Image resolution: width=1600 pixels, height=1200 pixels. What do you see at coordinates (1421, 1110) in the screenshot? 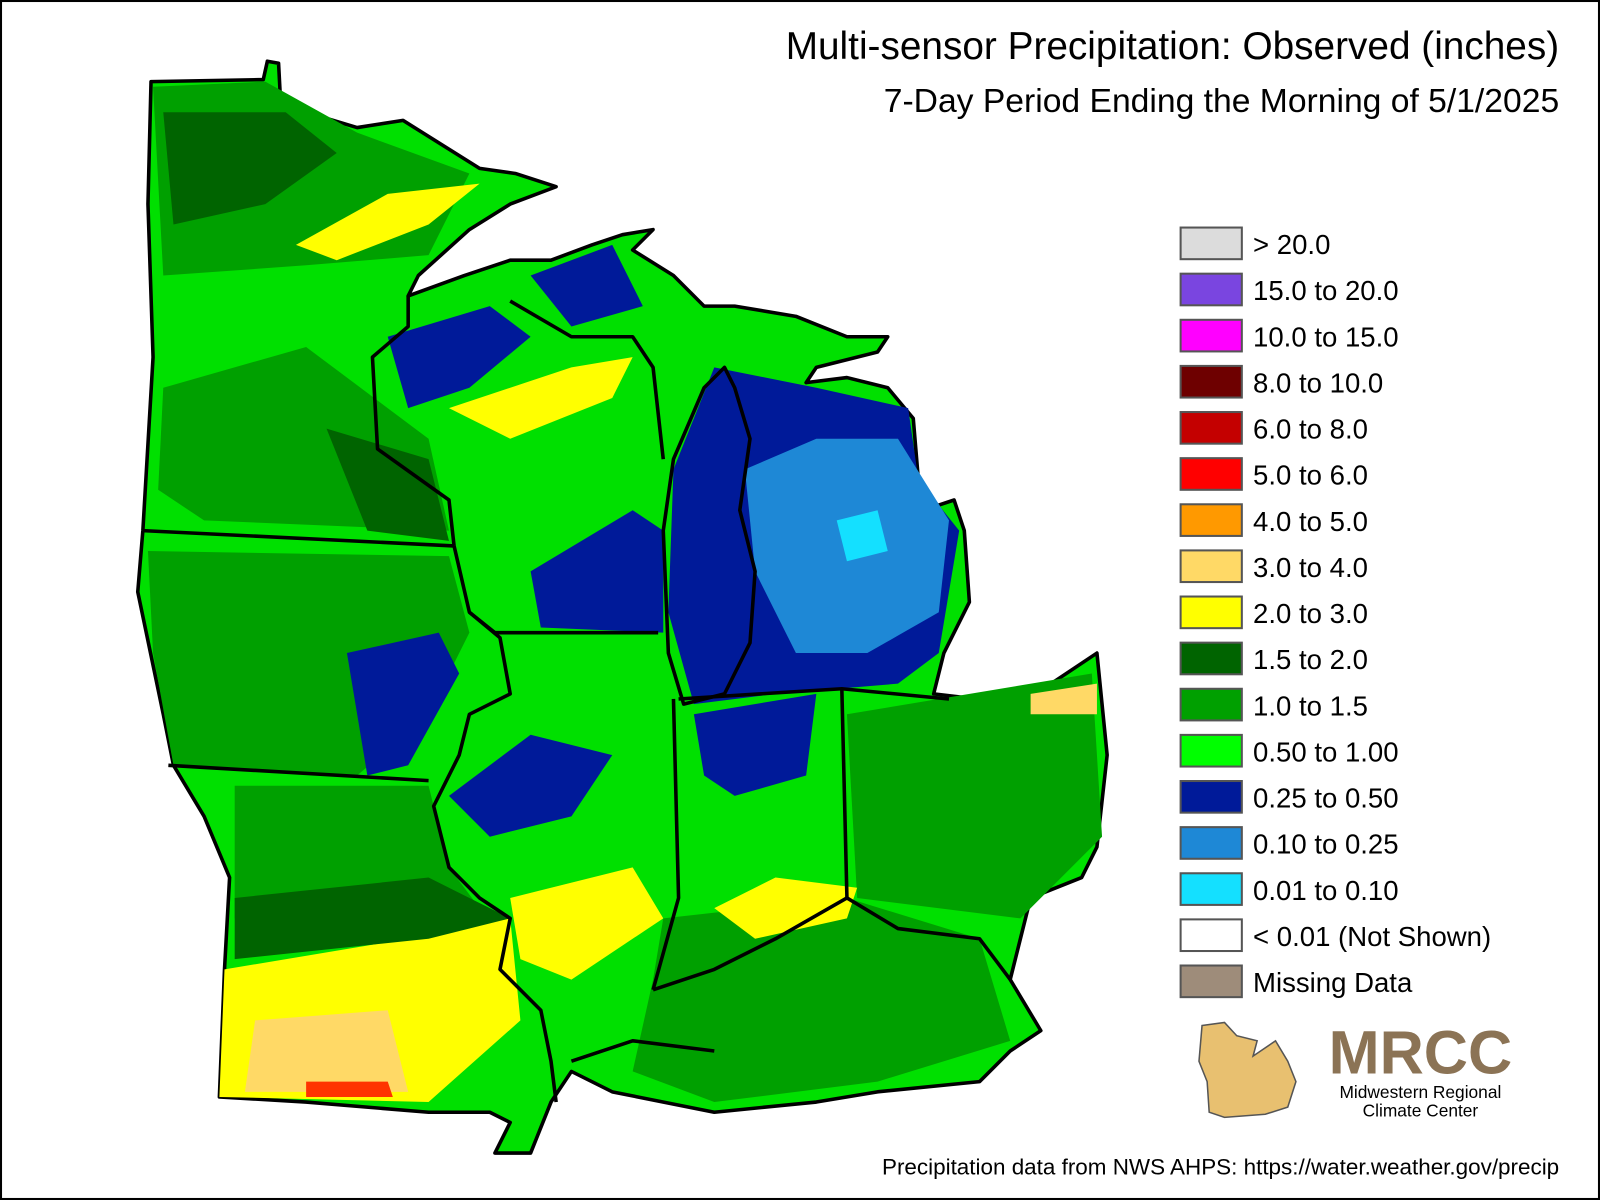
I see `logo-line: Climate Center` at bounding box center [1421, 1110].